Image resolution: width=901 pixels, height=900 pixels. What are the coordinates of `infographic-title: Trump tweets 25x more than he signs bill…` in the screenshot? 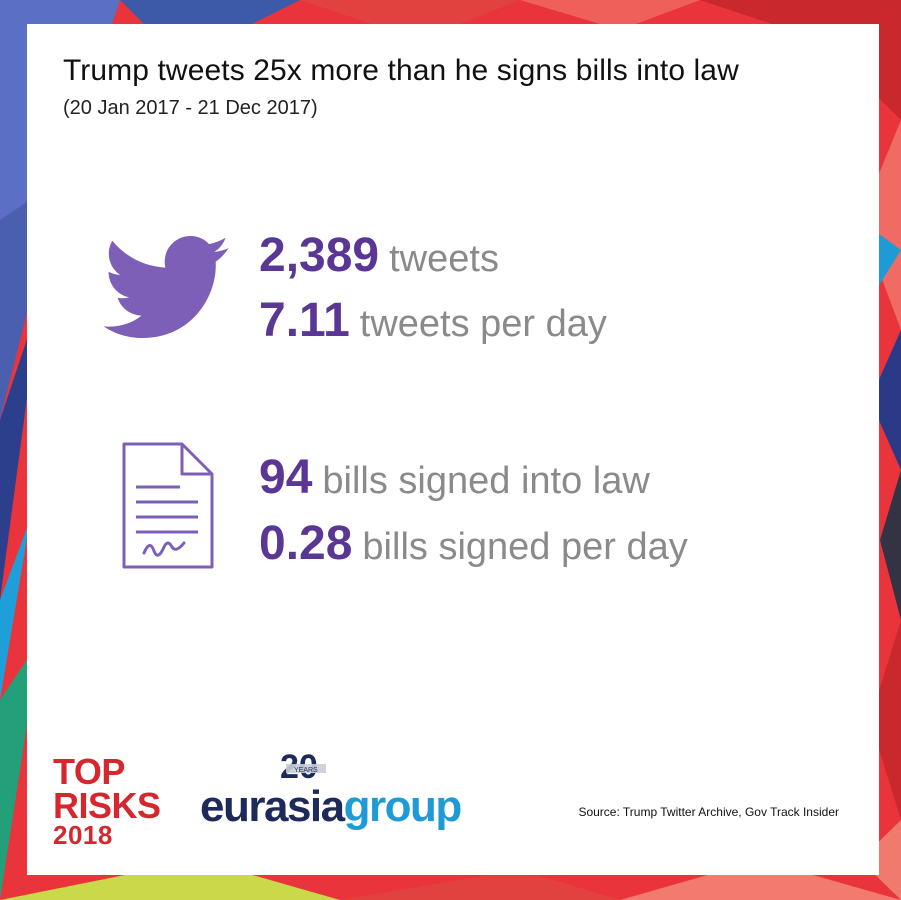 It's located at (401, 70).